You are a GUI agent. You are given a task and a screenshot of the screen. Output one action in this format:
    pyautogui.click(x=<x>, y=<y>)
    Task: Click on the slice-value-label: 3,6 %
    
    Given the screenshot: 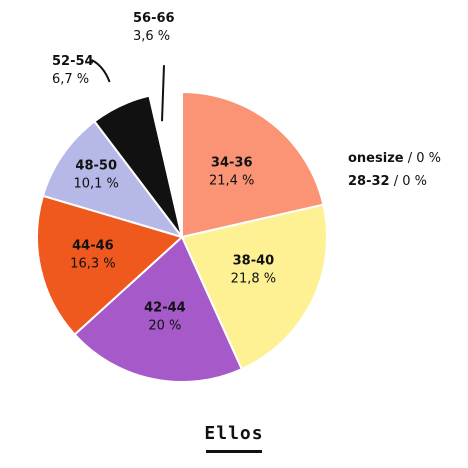 What is the action you would take?
    pyautogui.click(x=151, y=36)
    